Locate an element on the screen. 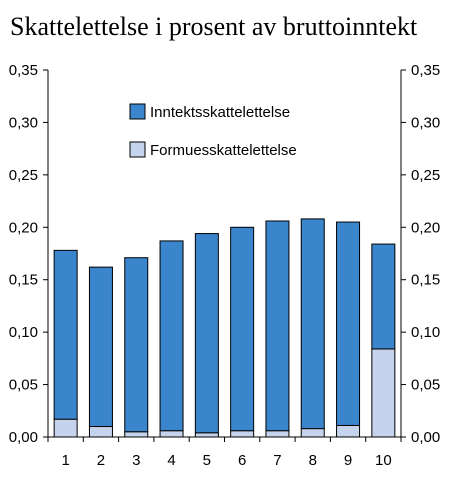 The width and height of the screenshot is (450, 490). y-tick-label-left: 0,00 is located at coordinates (23, 437).